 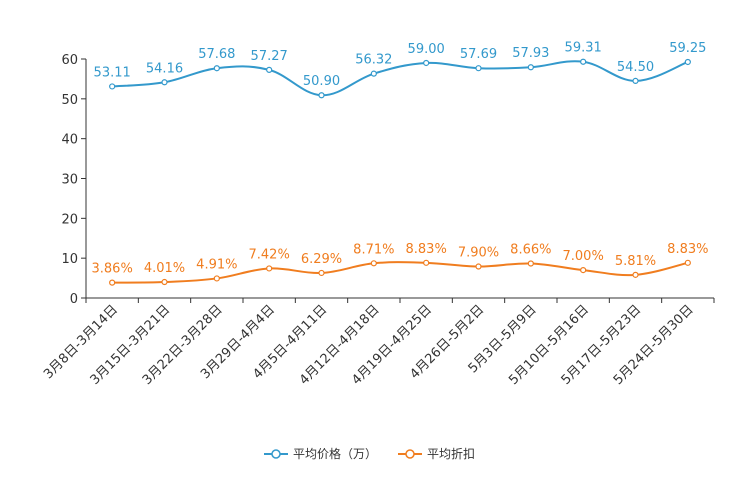 What do you see at coordinates (321, 81) in the screenshot?
I see `data-label: 50.90` at bounding box center [321, 81].